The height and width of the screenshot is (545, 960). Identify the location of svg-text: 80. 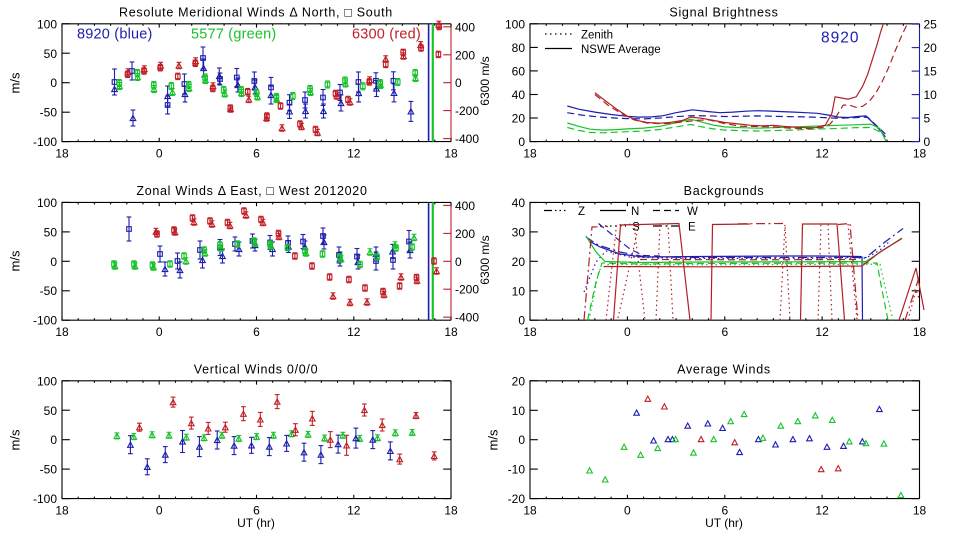
(519, 48).